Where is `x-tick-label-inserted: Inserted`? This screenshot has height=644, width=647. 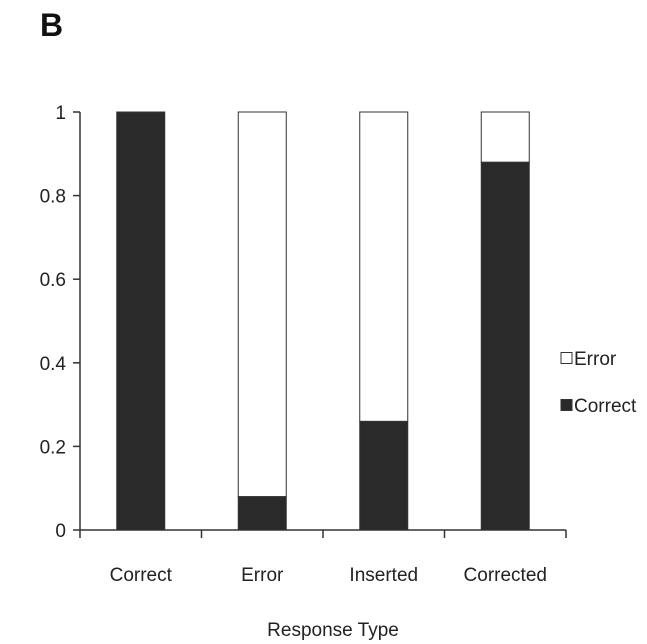
x-tick-label-inserted: Inserted is located at coordinates (383, 575).